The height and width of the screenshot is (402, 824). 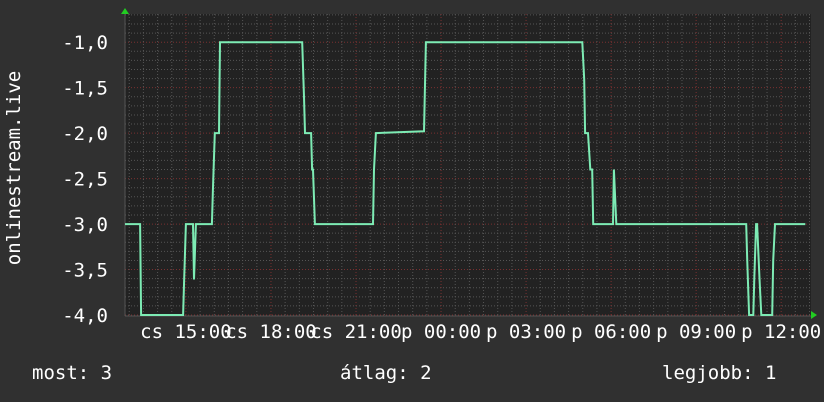 I want to click on y-axis-arrow-icon, so click(x=125, y=11).